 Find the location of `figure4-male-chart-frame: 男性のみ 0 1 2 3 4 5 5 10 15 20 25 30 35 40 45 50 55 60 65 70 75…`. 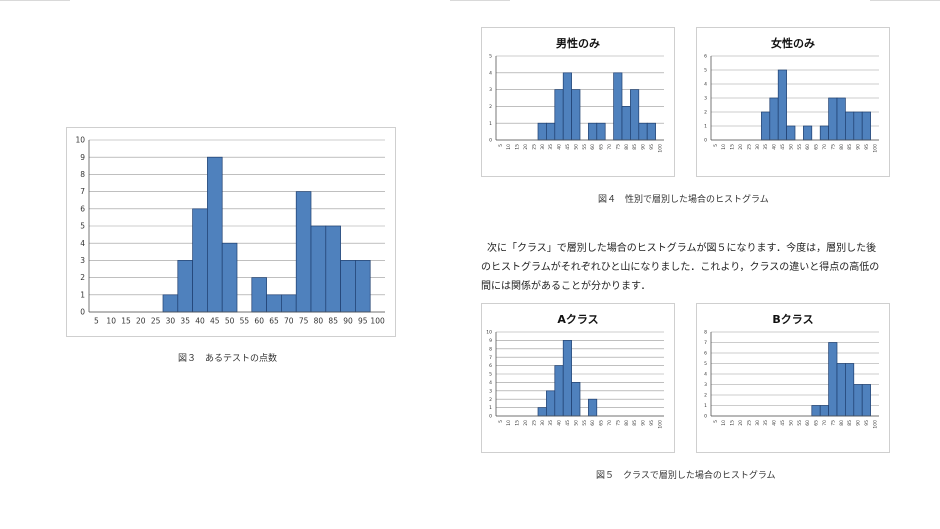

figure4-male-chart-frame: 男性のみ 0 1 2 3 4 5 5 10 15 20 25 30 35 40 45 50 55 60 65 70 75… is located at coordinates (578, 102).